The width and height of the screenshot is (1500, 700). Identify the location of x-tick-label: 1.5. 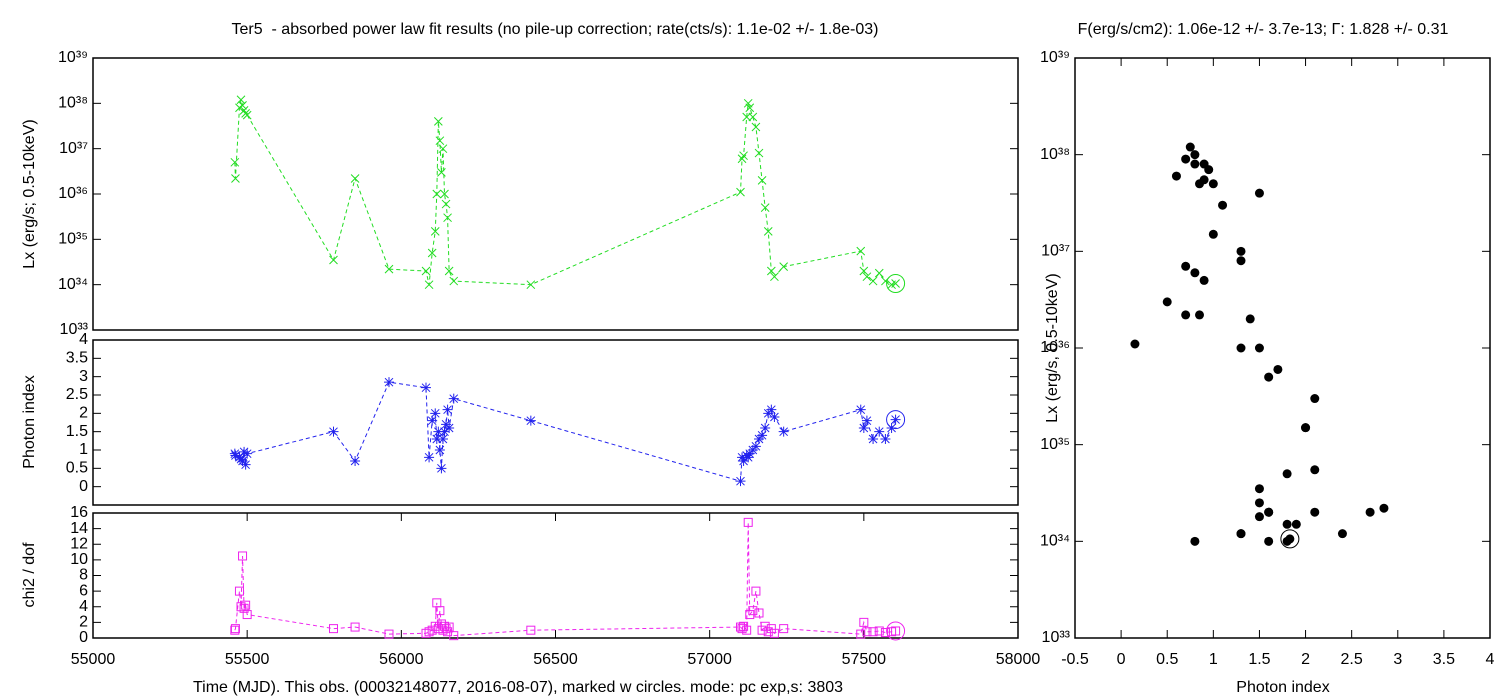
(1259, 659).